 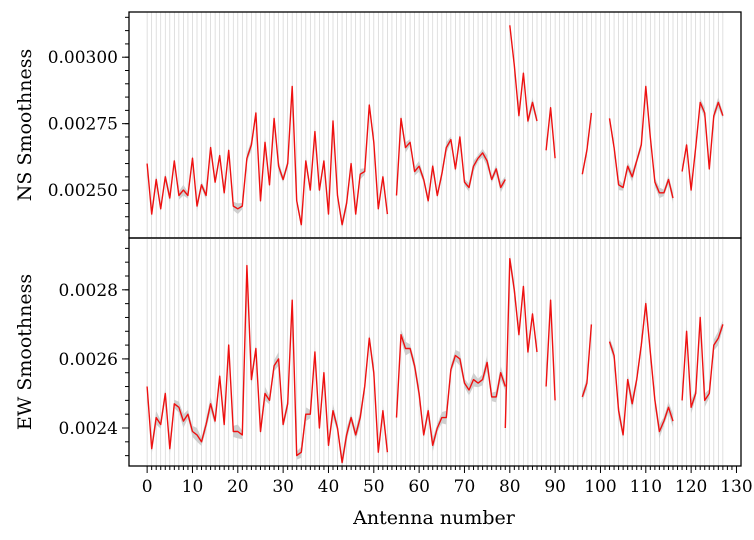 What do you see at coordinates (555, 487) in the screenshot?
I see `x-tick-label: 90` at bounding box center [555, 487].